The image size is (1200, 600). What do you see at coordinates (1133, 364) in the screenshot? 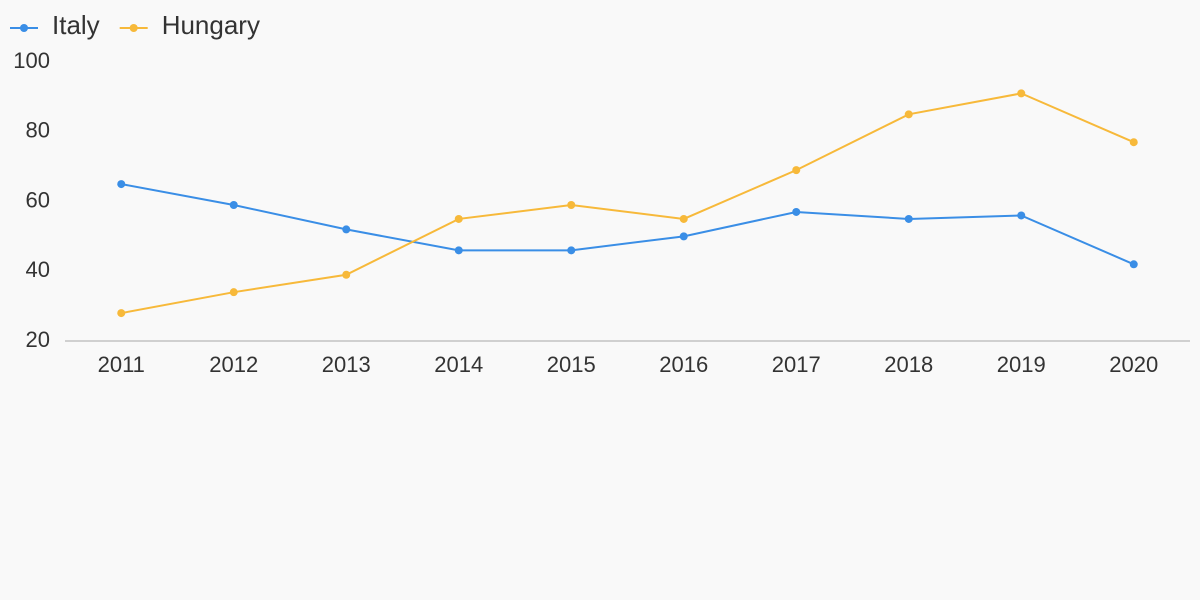
I see `x-tick-label: 2020` at bounding box center [1133, 364].